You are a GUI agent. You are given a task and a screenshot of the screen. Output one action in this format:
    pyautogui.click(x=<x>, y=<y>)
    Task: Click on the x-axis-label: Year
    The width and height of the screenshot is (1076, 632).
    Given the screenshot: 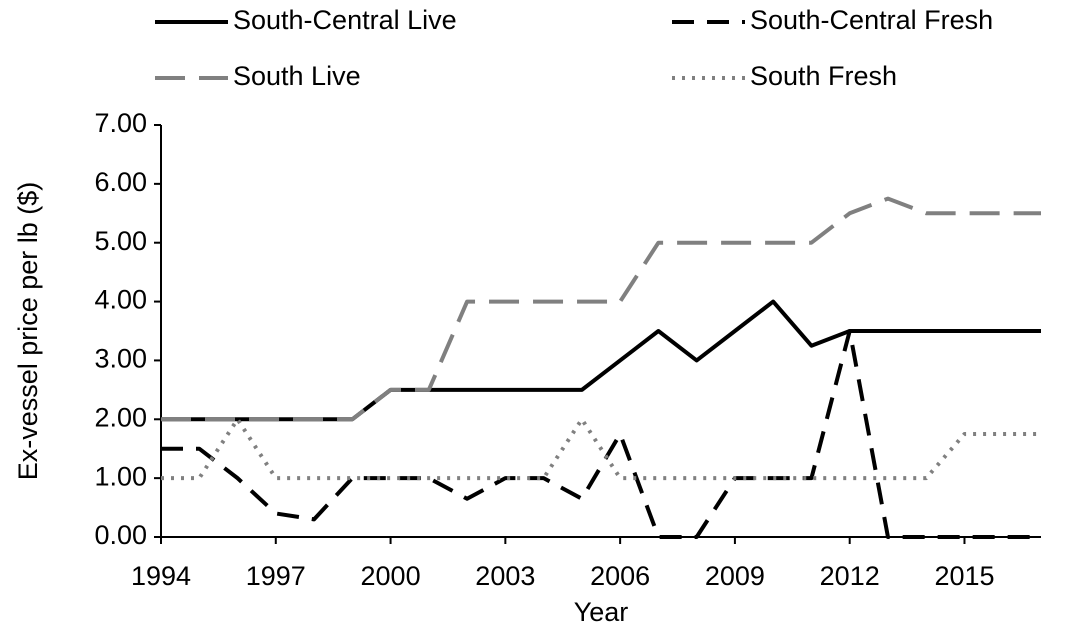 What is the action you would take?
    pyautogui.click(x=601, y=612)
    